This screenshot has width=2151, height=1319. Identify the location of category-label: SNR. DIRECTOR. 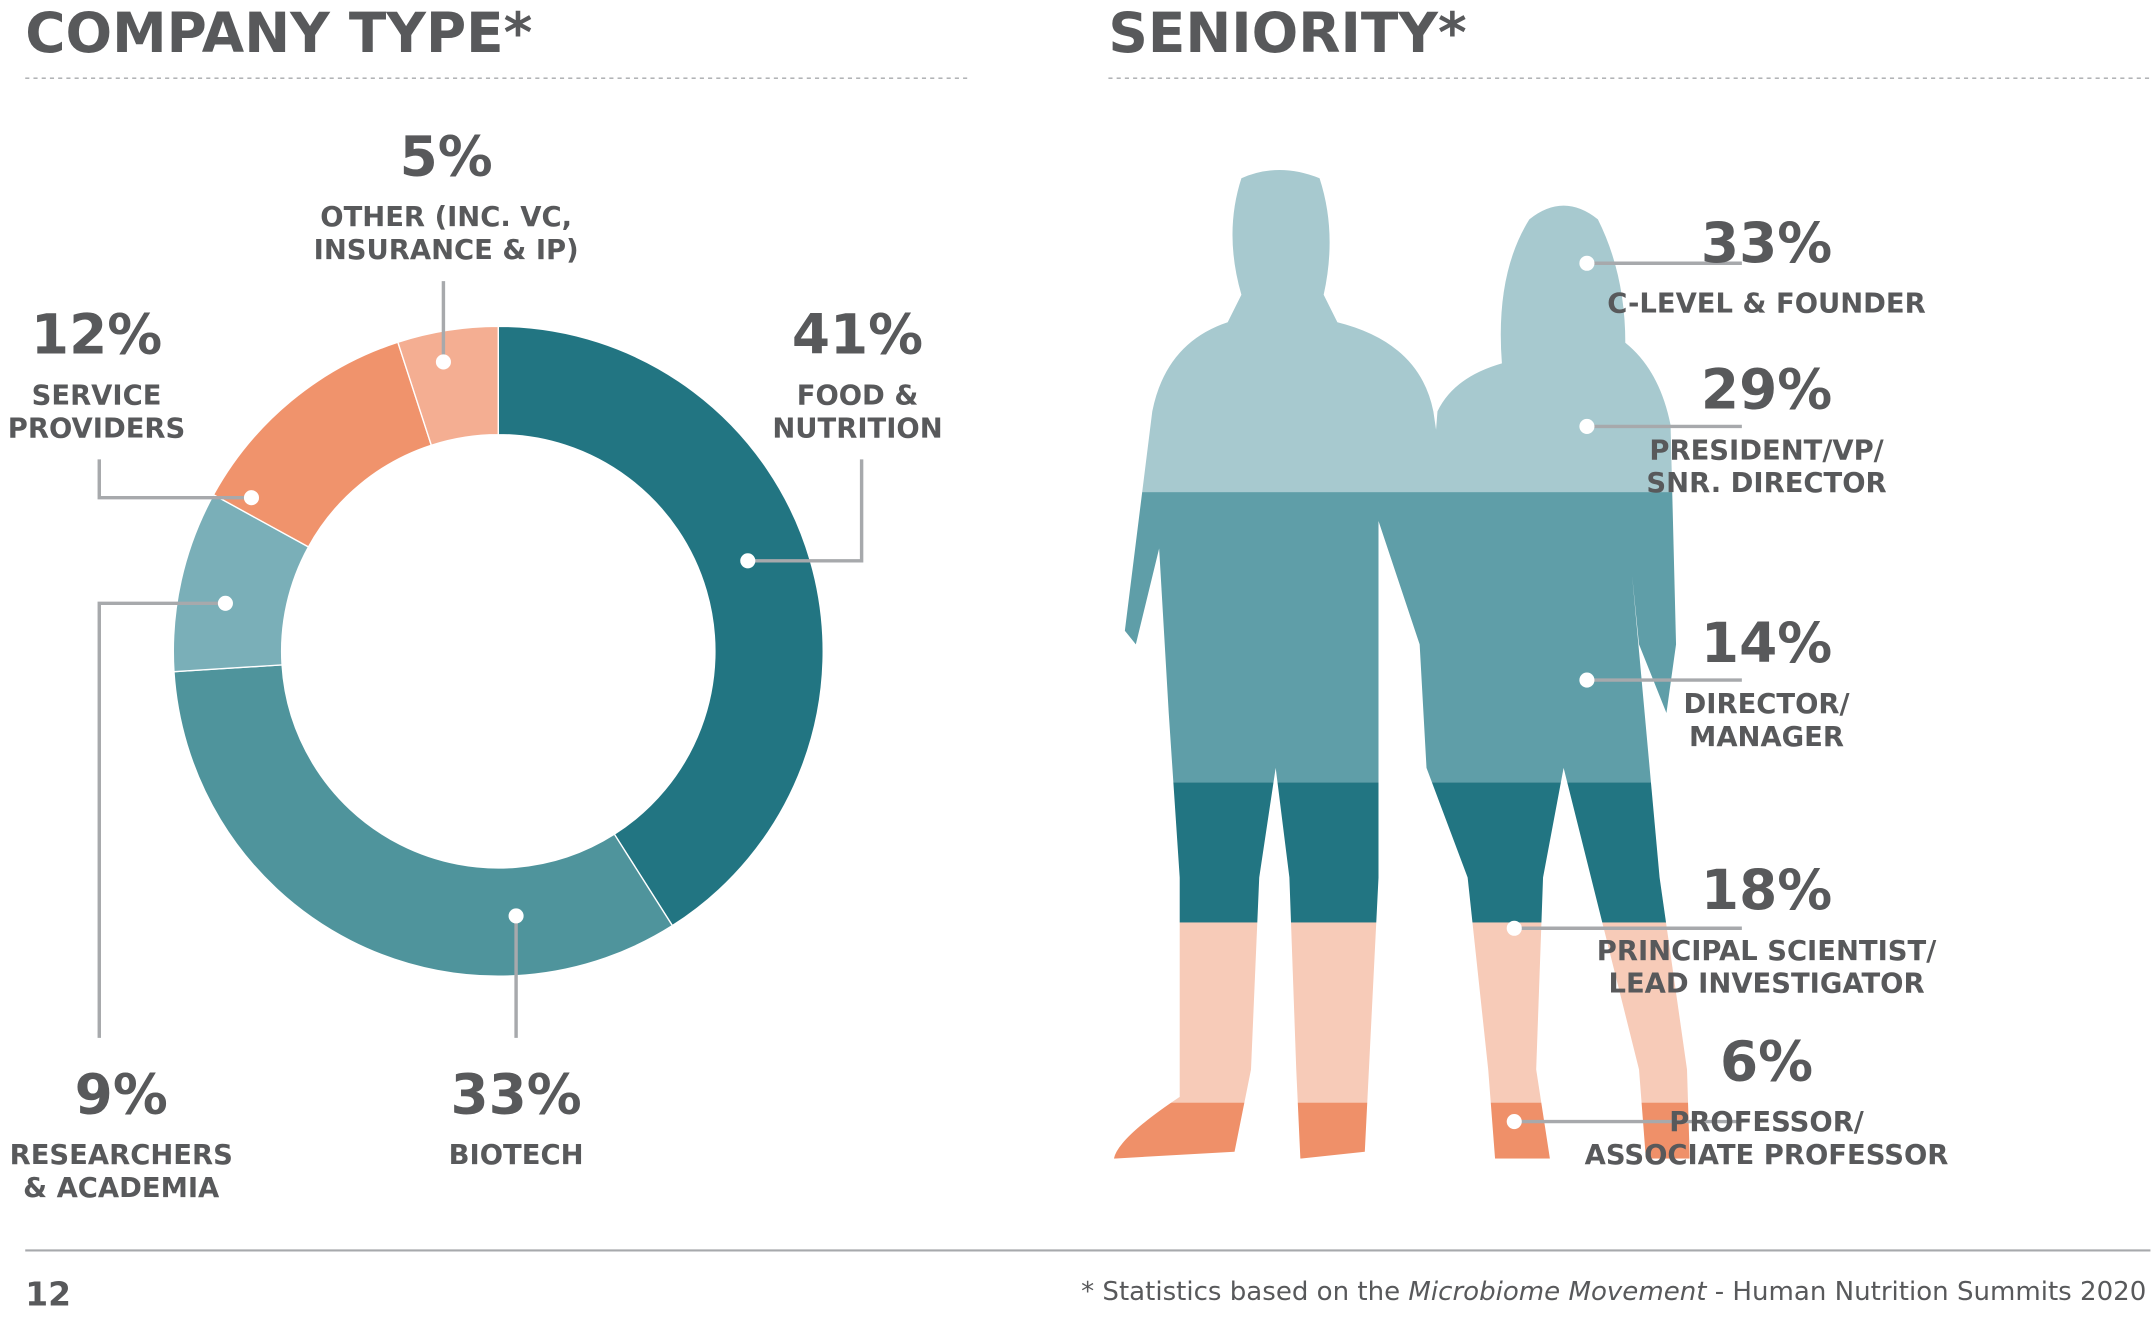
(1766, 483).